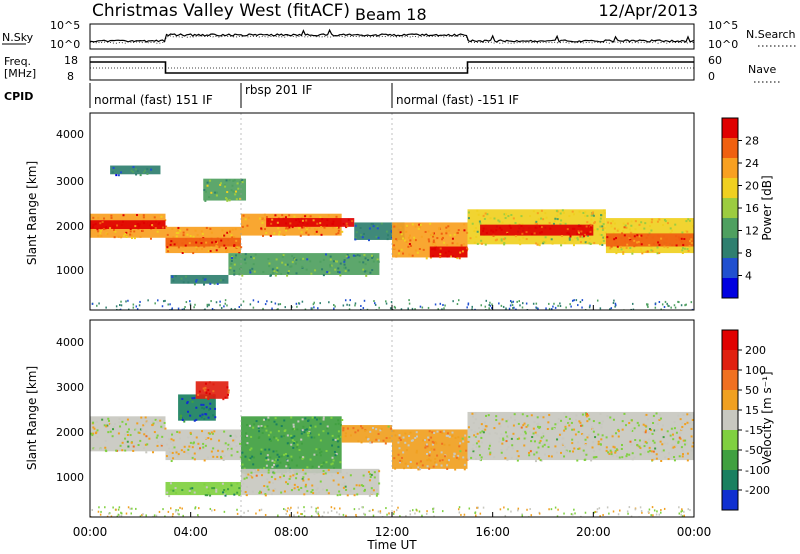 The width and height of the screenshot is (800, 554). I want to click on nave-tick-top: 60, so click(715, 60).